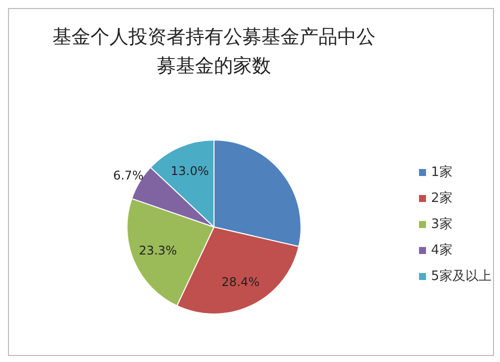 This screenshot has height=362, width=500. What do you see at coordinates (461, 276) in the screenshot?
I see `legend-label: 5家及以上` at bounding box center [461, 276].